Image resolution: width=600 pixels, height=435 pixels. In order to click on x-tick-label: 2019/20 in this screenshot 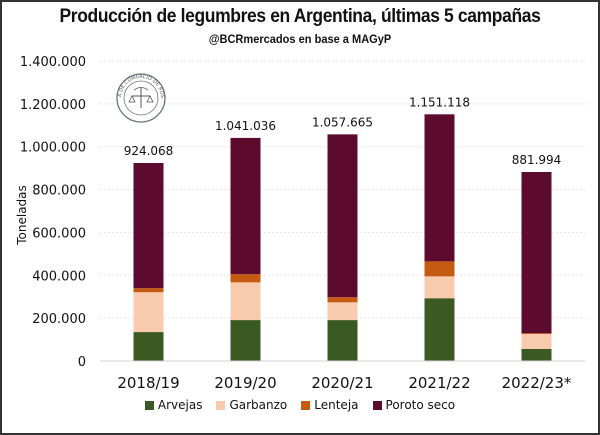, I will do `click(245, 383)`.